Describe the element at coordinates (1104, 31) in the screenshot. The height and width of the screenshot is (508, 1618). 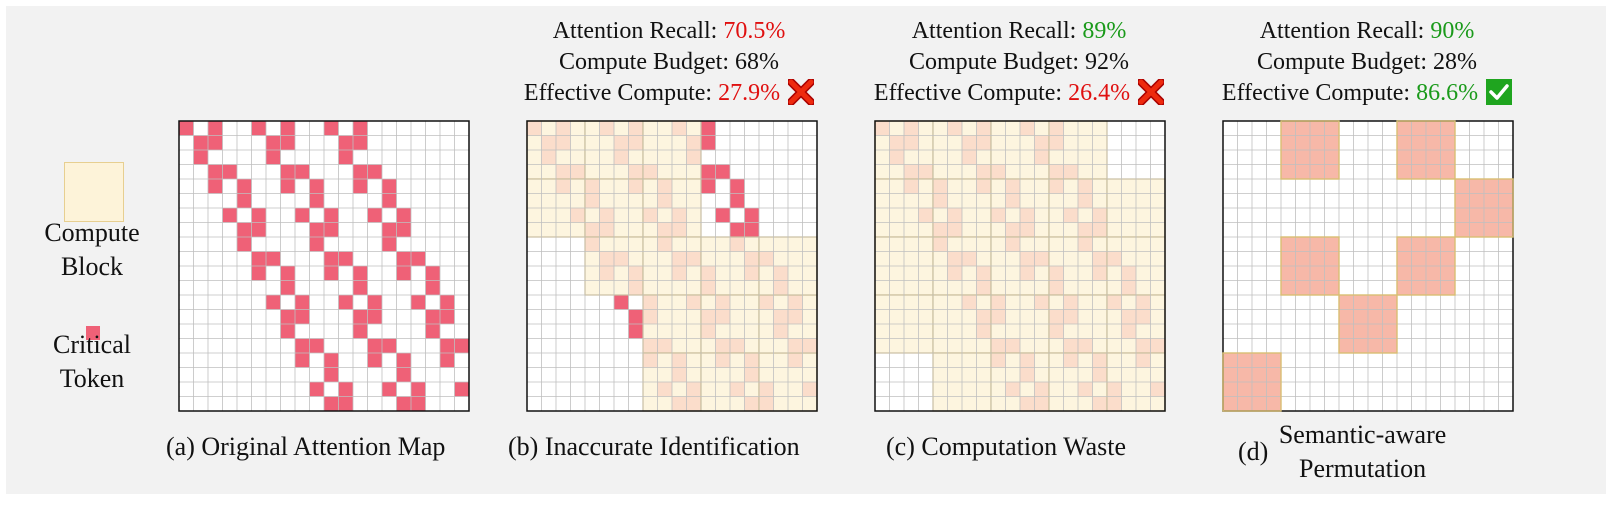
I see `recall-value: 89%` at that location.